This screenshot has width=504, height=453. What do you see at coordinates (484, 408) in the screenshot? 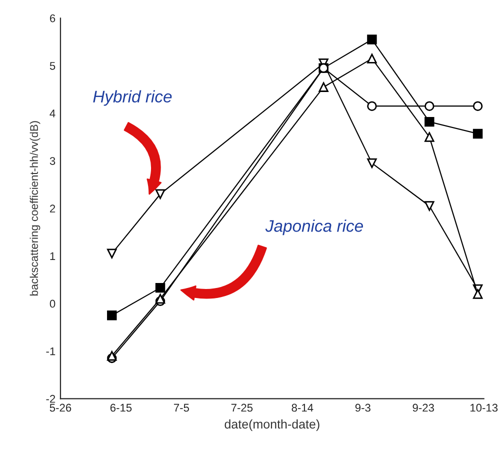
I see `x-tick-label: 10-13` at bounding box center [484, 408].